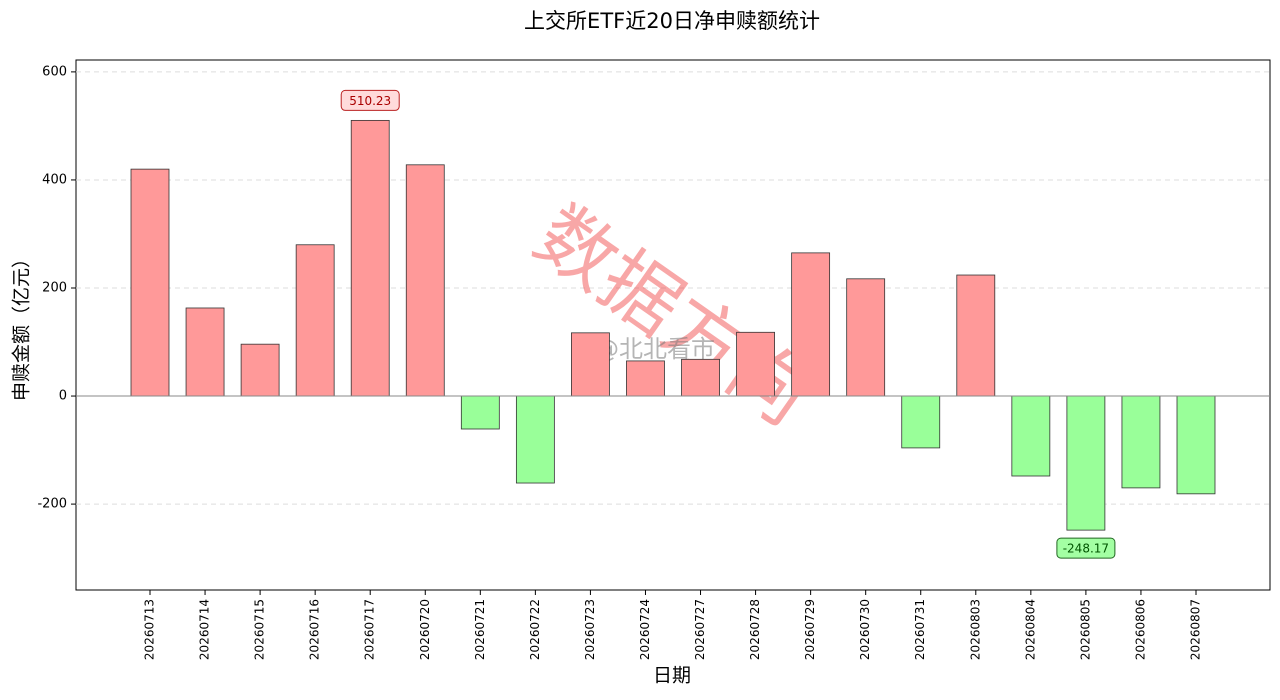 This screenshot has height=700, width=1280. Describe the element at coordinates (260, 629) in the screenshot. I see `x-tick-label: 20260715` at that location.